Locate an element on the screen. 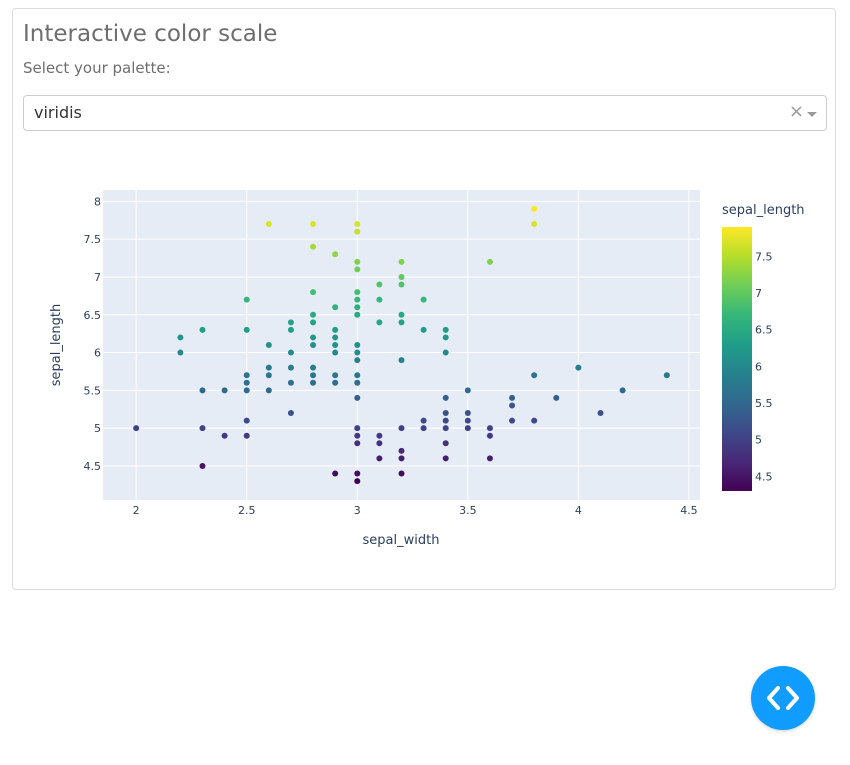 The image size is (850, 765). palette-dropdown: viridis × is located at coordinates (425, 113).